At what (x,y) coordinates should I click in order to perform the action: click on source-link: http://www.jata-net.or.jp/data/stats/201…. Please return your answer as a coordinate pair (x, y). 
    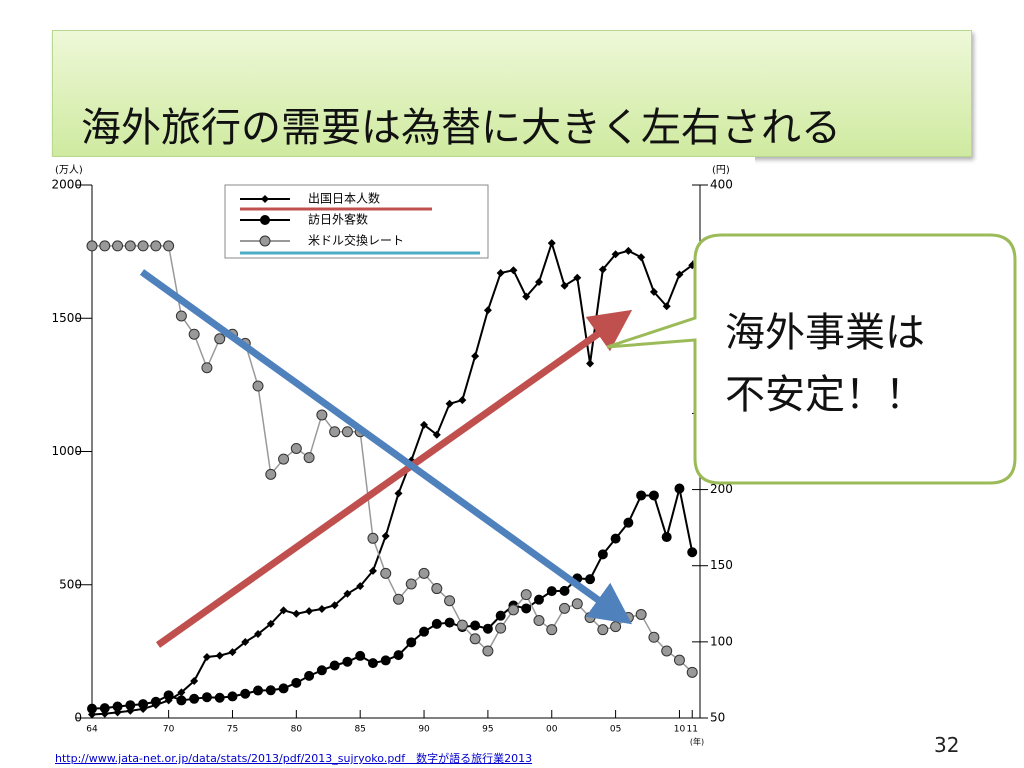
    Looking at the image, I should click on (294, 758).